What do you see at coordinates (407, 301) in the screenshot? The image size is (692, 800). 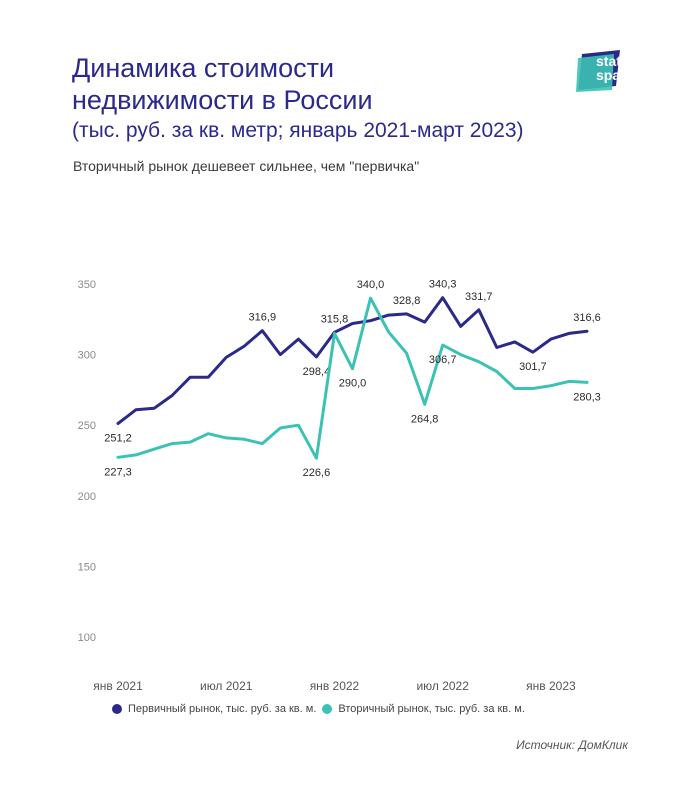 I see `data-label: 328,8` at bounding box center [407, 301].